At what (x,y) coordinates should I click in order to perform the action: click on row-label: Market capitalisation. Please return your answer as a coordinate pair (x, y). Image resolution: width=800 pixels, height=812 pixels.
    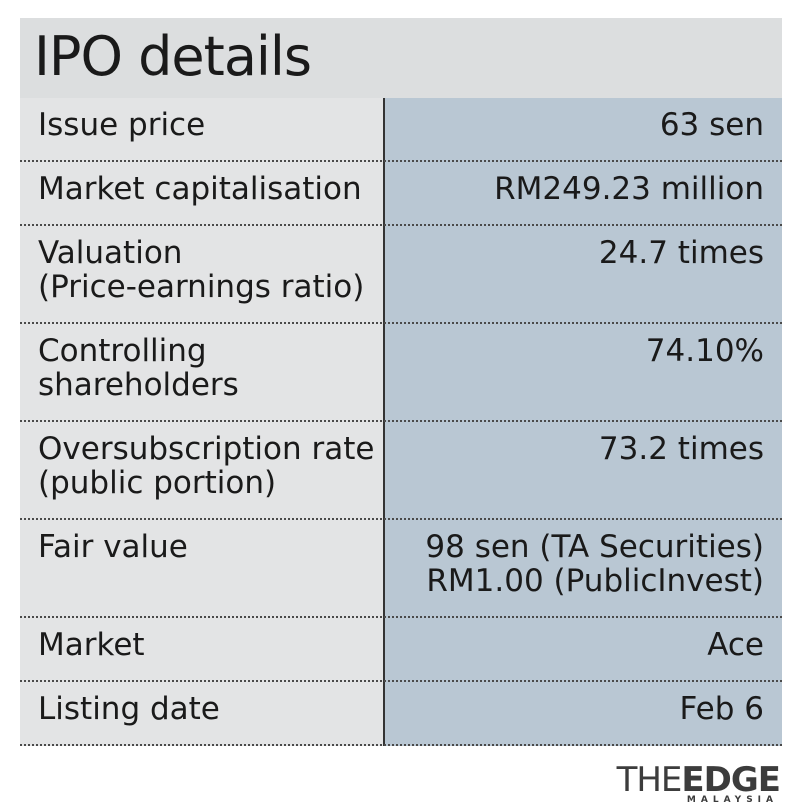
    Looking at the image, I should click on (201, 194).